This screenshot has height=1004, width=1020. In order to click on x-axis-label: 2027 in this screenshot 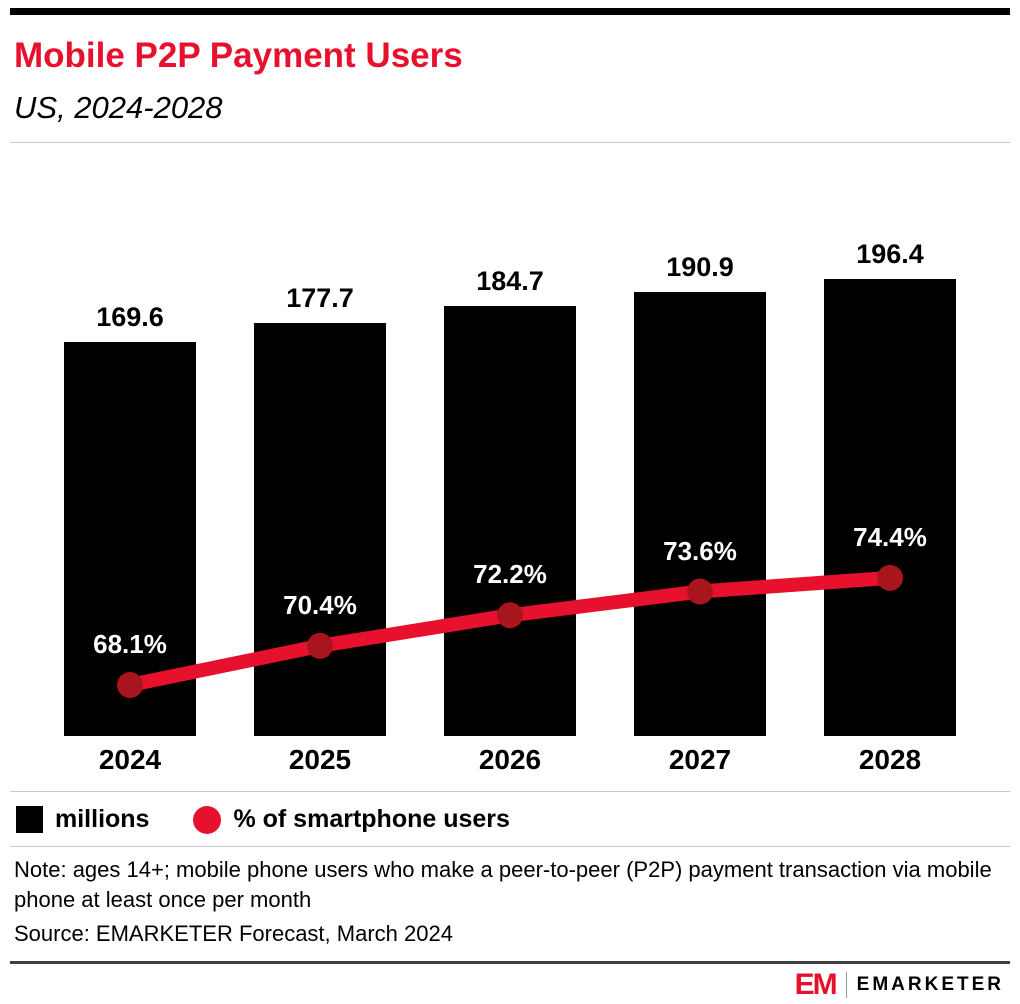, I will do `click(700, 760)`.